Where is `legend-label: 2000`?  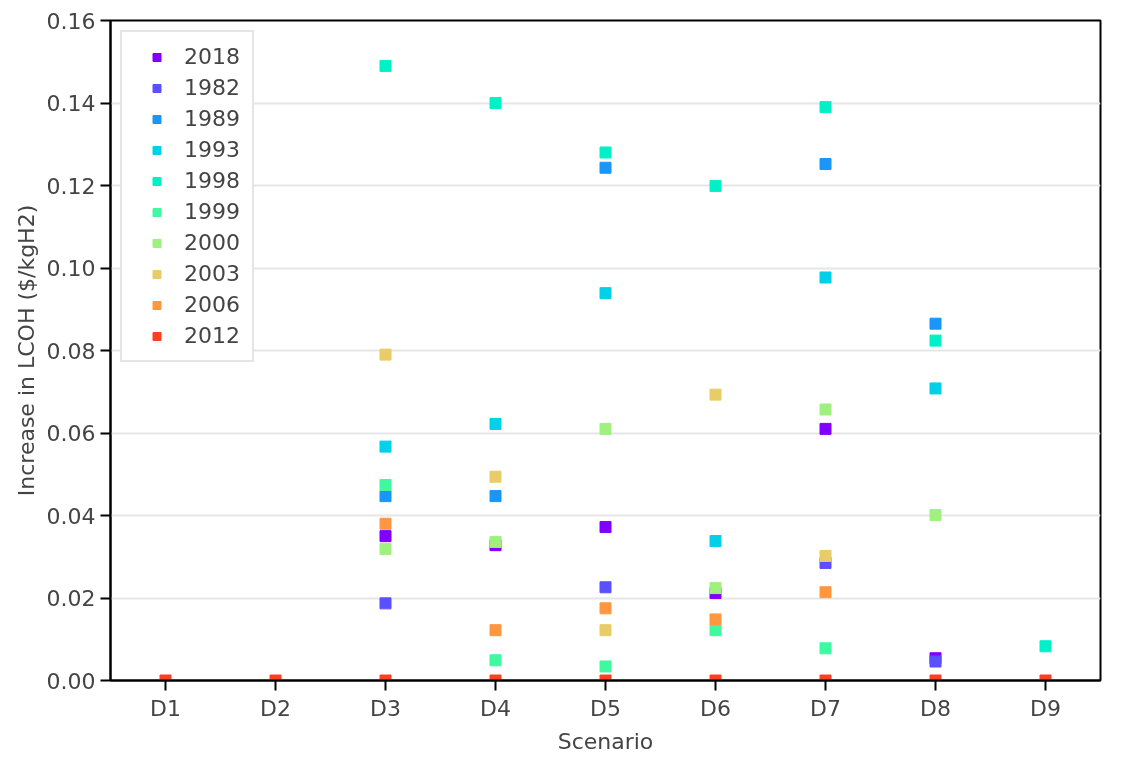 legend-label: 2000 is located at coordinates (212, 242).